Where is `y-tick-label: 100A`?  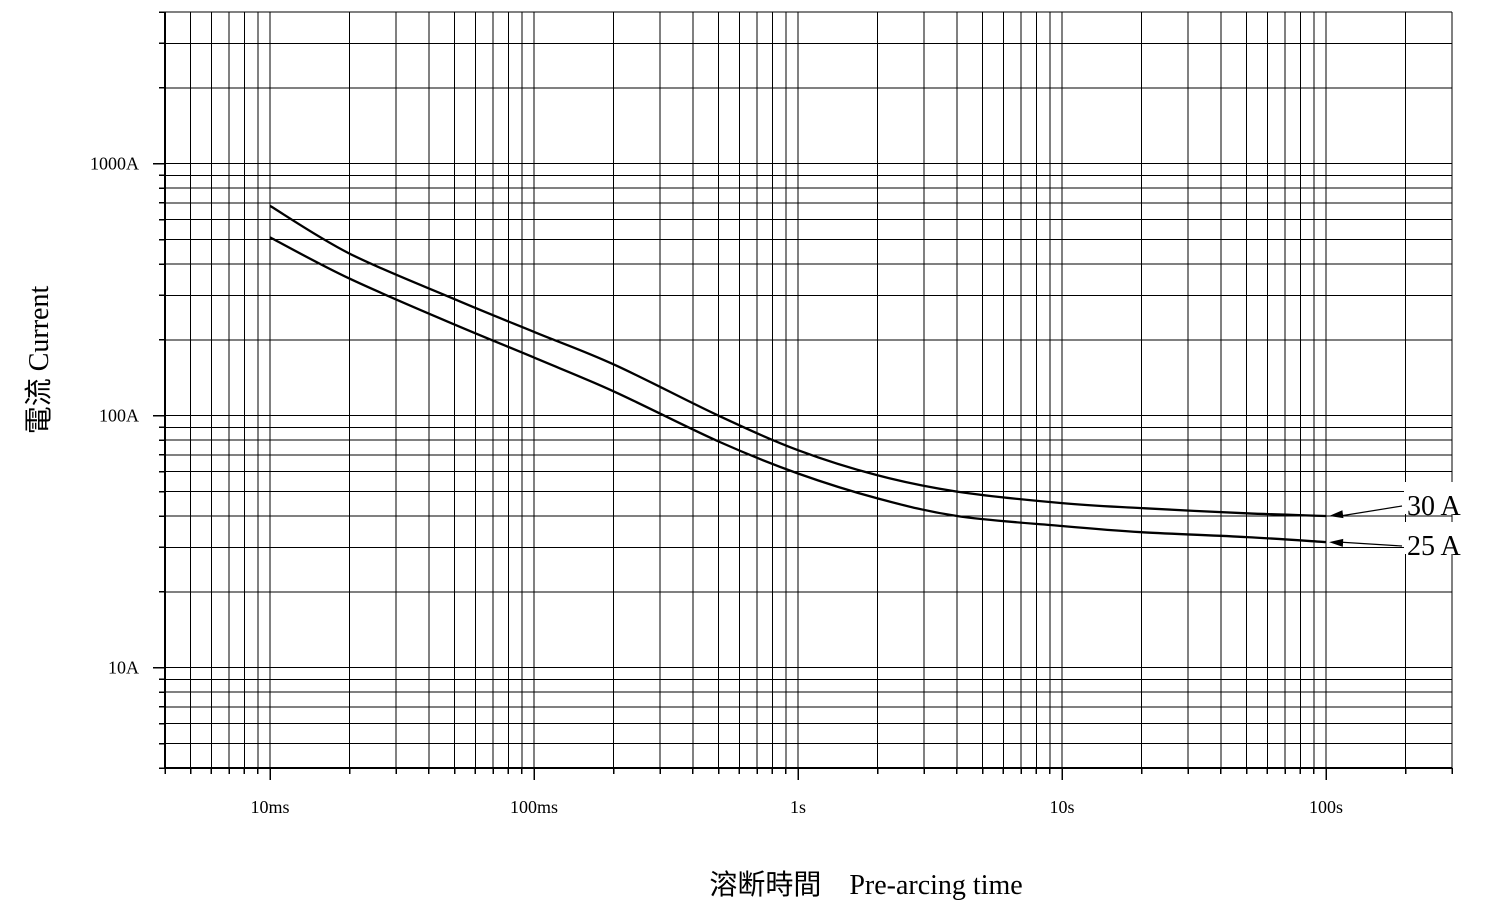 y-tick-label: 100A is located at coordinates (119, 416).